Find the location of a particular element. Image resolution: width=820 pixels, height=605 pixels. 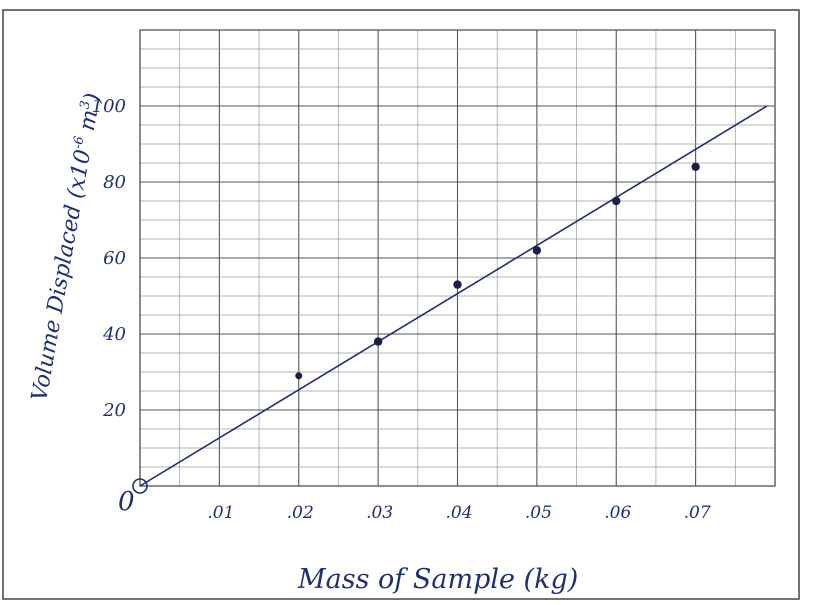

y-tick-label: 40 is located at coordinates (114, 334).